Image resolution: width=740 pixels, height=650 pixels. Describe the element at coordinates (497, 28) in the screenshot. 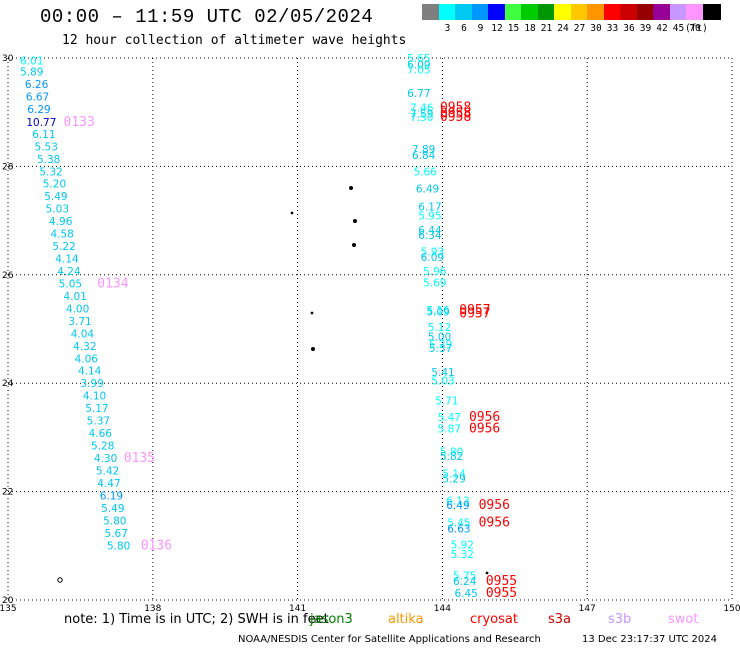

I see `legend-label: 12` at that location.